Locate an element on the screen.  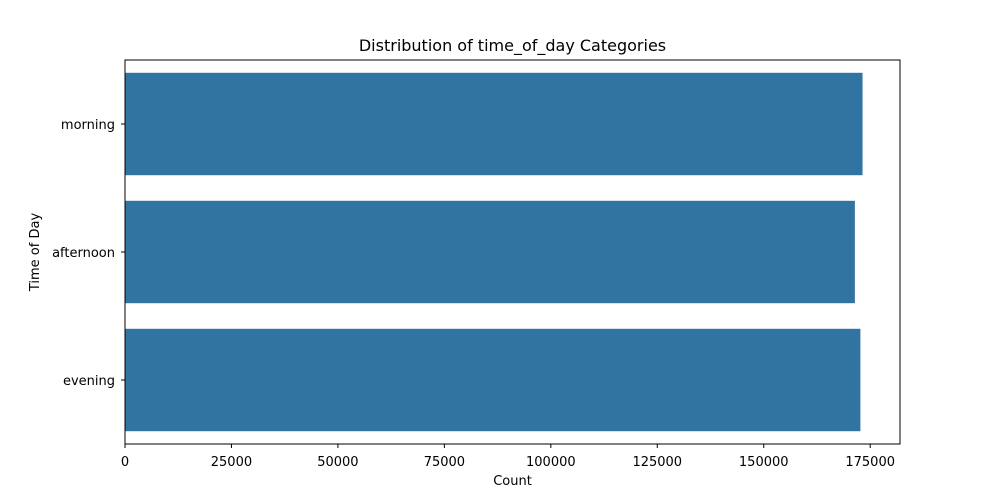
y-tick-label: evening is located at coordinates (89, 381).